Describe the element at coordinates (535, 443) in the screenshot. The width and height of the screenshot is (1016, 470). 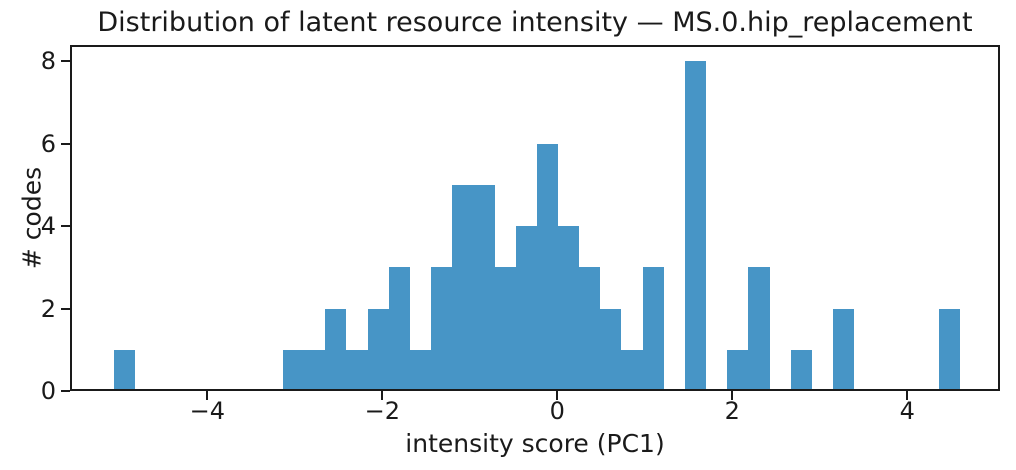
I see `x-axis-label: intensity score (PC1)` at that location.